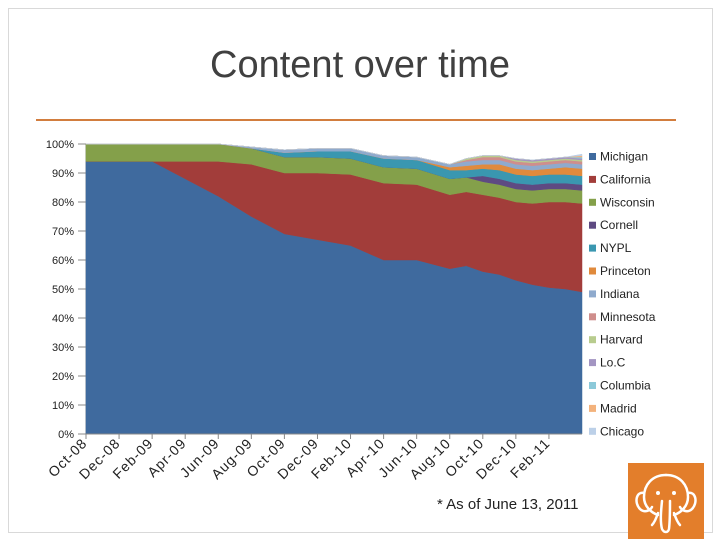  What do you see at coordinates (63, 348) in the screenshot?
I see `y-tick-label: 30%` at bounding box center [63, 348].